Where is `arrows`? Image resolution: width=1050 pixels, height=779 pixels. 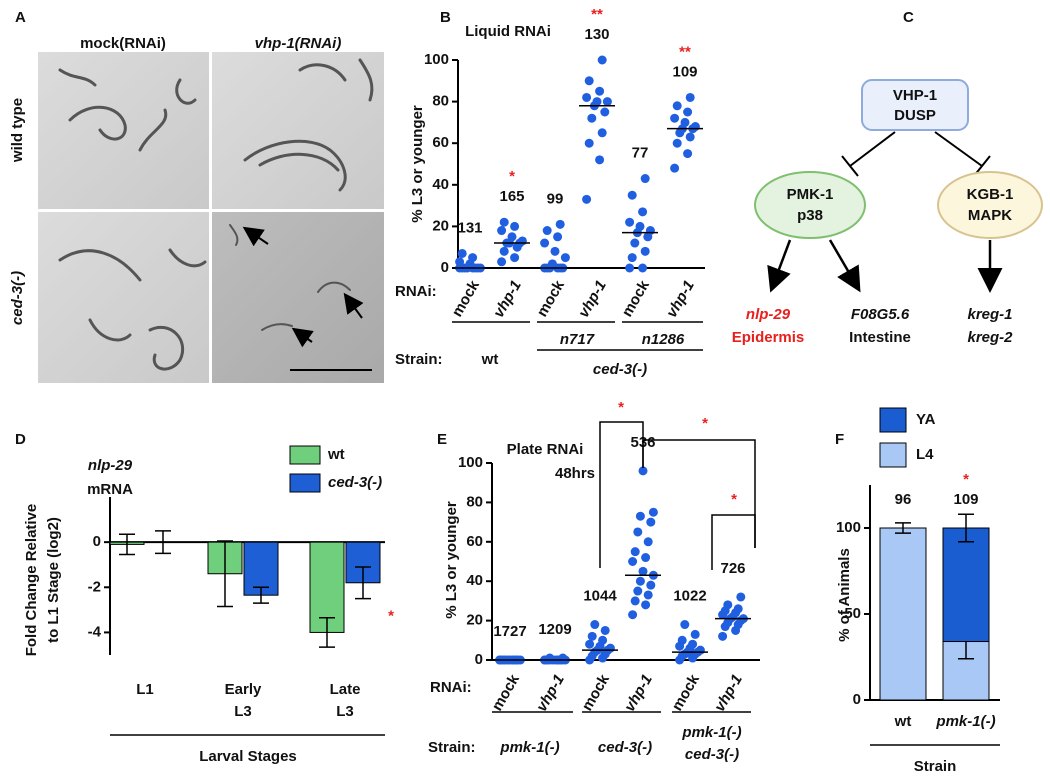
arrows is located at coordinates (303, 287).